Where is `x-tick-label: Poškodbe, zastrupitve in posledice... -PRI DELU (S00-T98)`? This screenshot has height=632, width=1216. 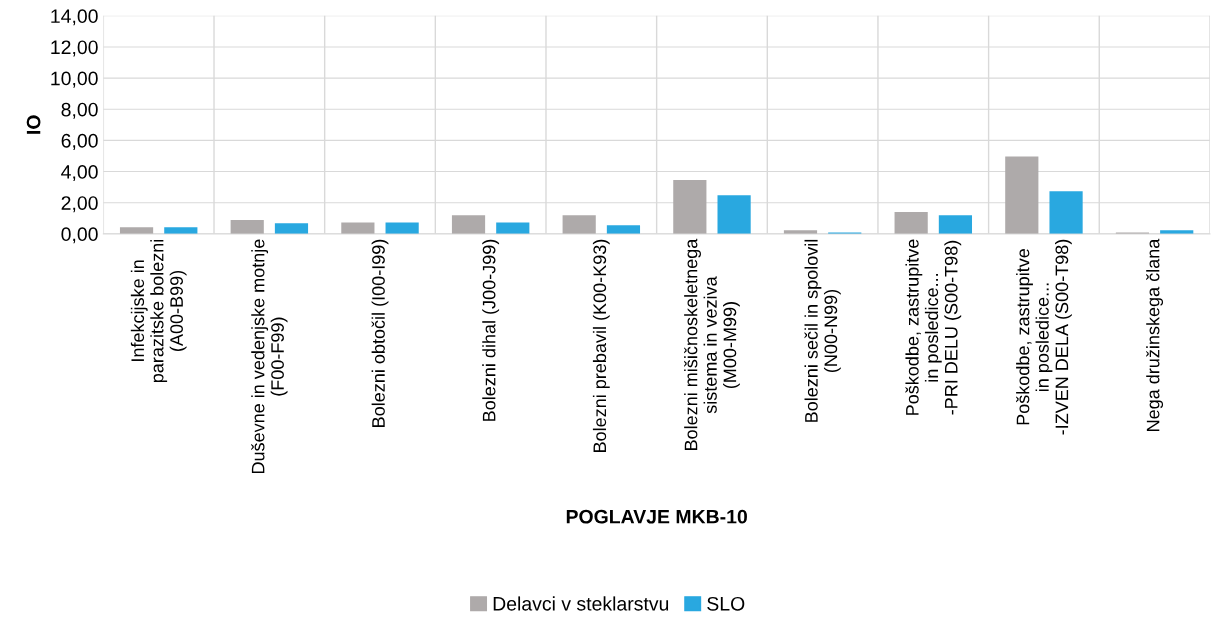
x-tick-label: Poškodbe, zastrupitve in posledice... -PRI DELU (S00-T98) is located at coordinates (933, 327).